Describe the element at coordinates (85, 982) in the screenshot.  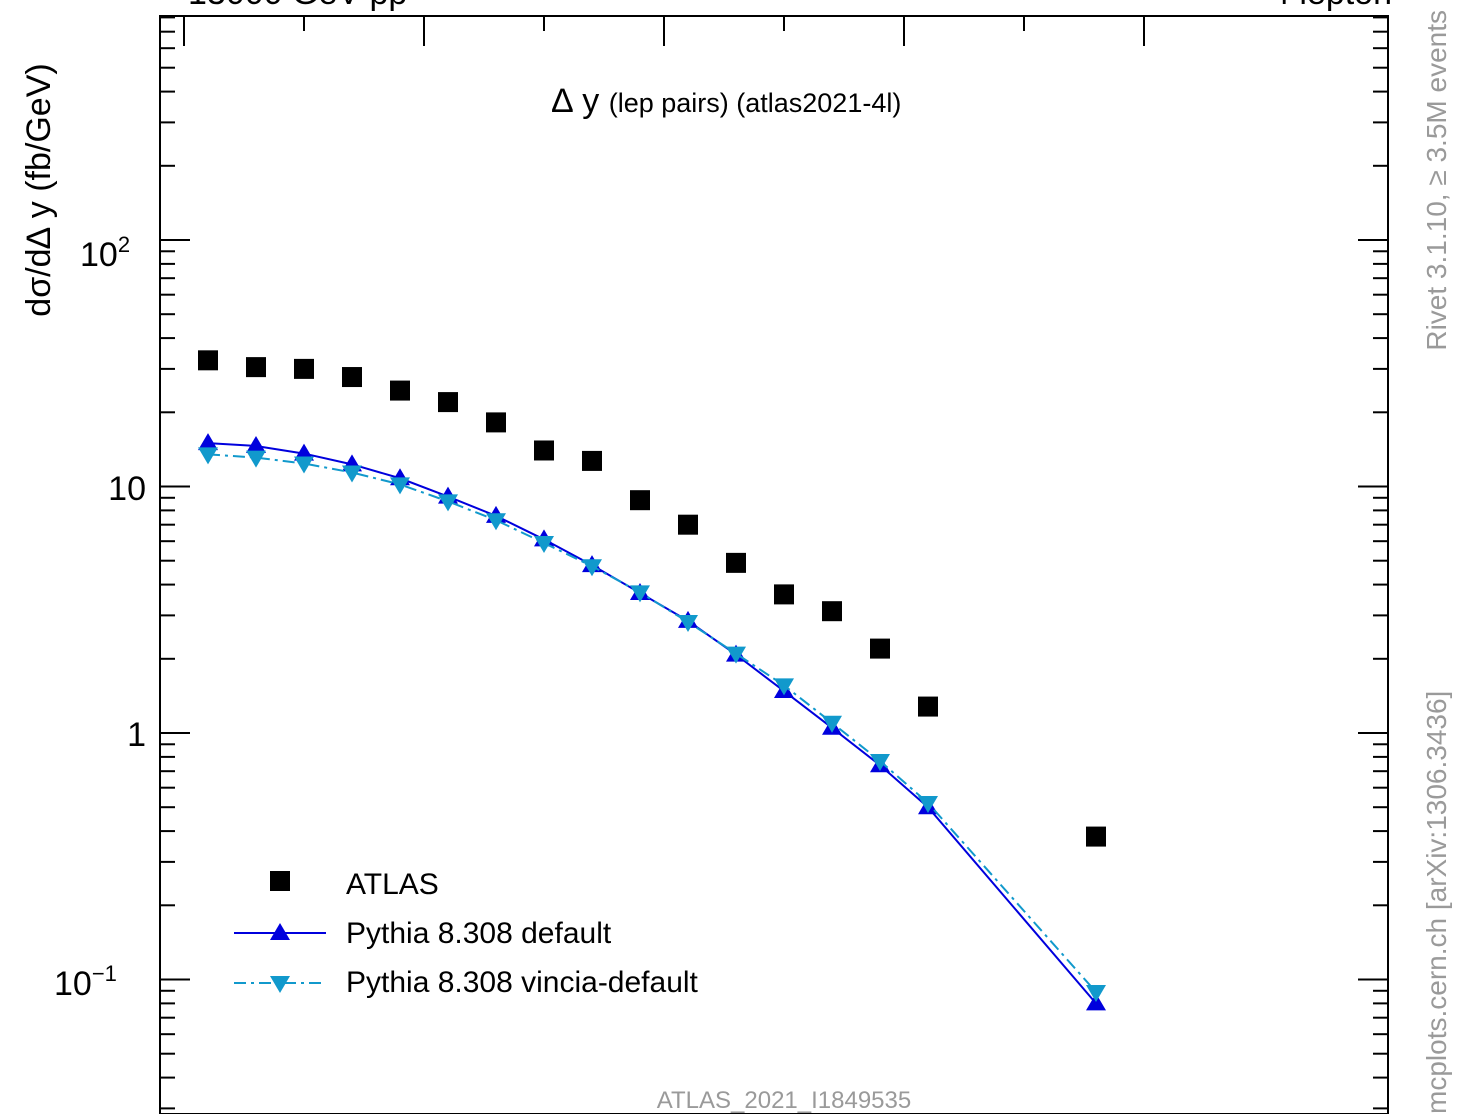
I see `ytick-label-0.1: 10⁻¹` at that location.